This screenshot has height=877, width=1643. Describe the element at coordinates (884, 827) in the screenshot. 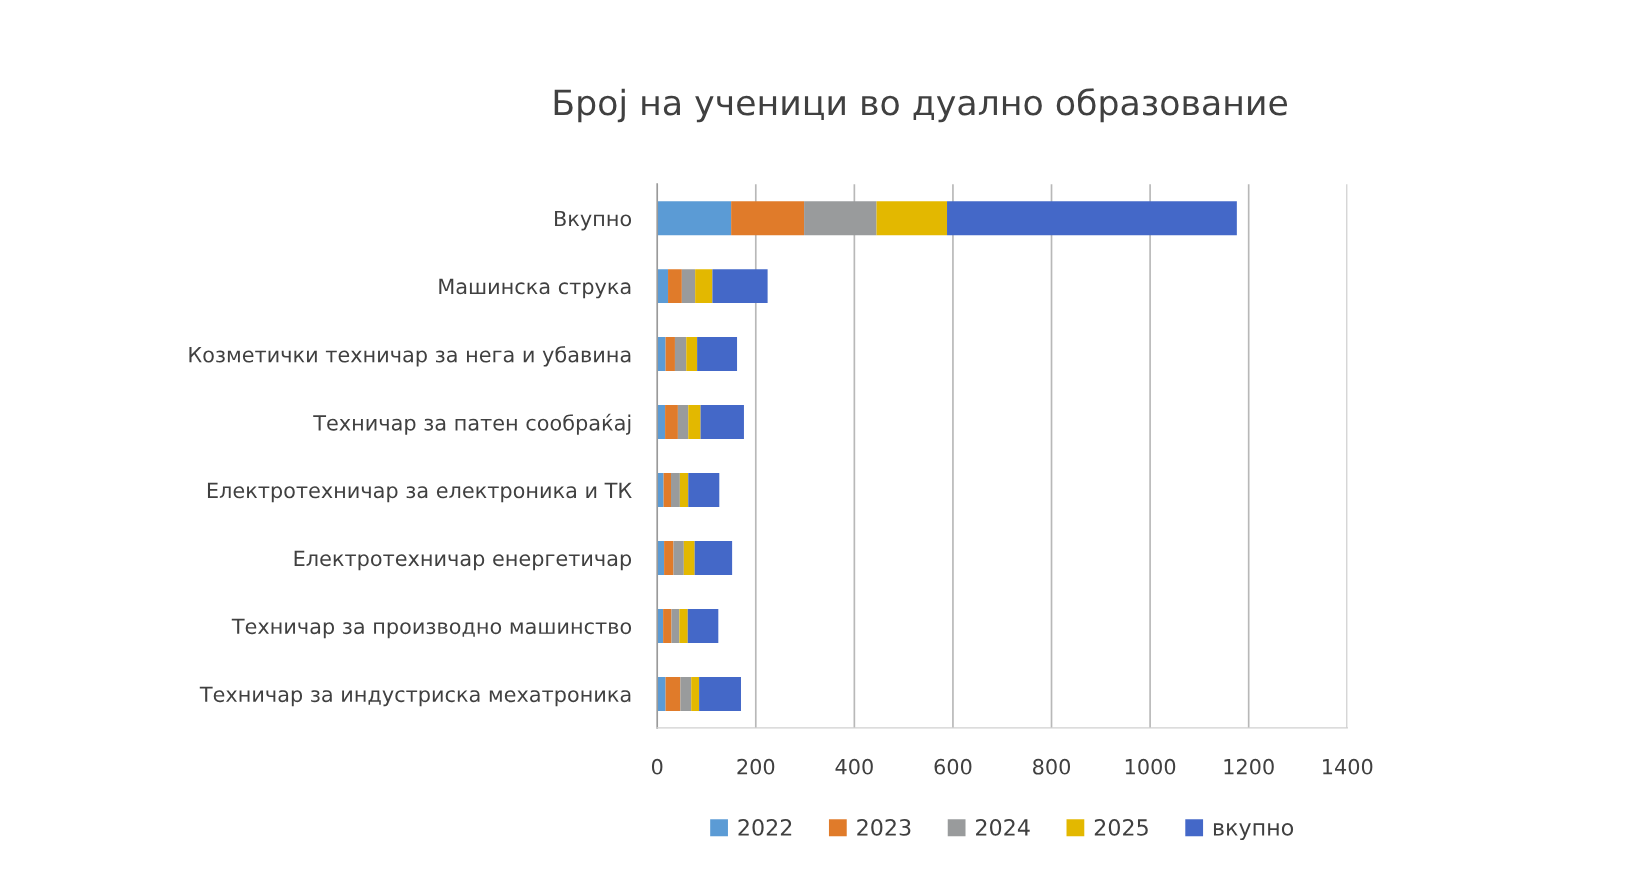

I see `legend-label: 2023` at that location.